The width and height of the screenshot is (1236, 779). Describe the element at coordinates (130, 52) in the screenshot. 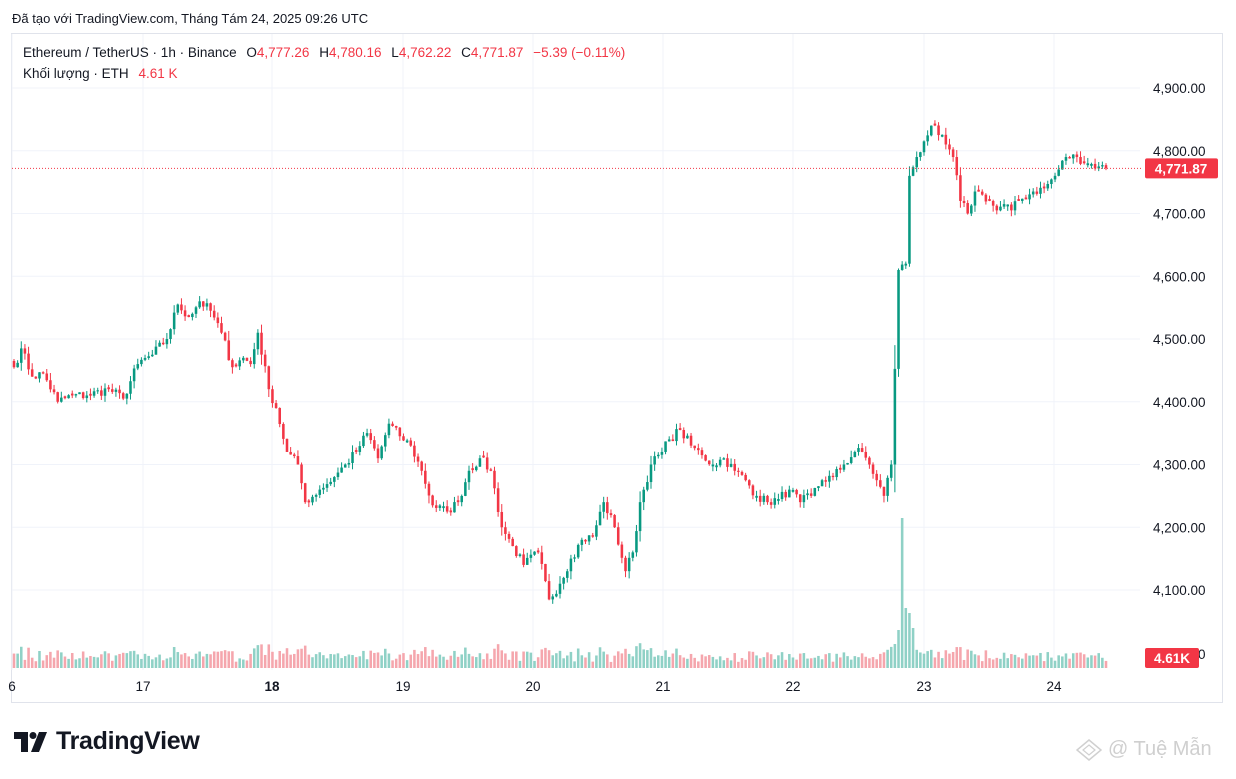

I see `symbol-label: Ethereum / TetherUS · 1h · Binance` at that location.